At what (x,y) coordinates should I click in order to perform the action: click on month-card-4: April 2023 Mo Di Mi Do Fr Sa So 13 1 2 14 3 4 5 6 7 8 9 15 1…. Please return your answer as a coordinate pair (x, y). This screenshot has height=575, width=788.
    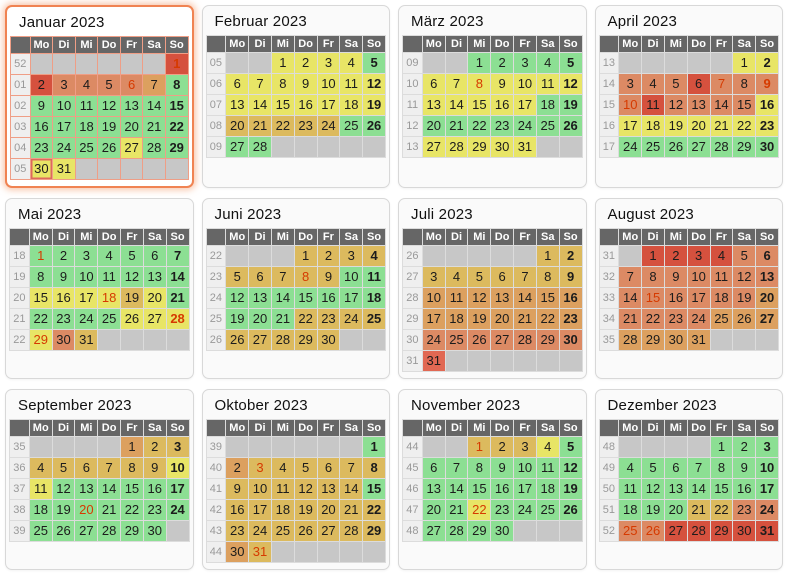
    Looking at the image, I should click on (688, 96).